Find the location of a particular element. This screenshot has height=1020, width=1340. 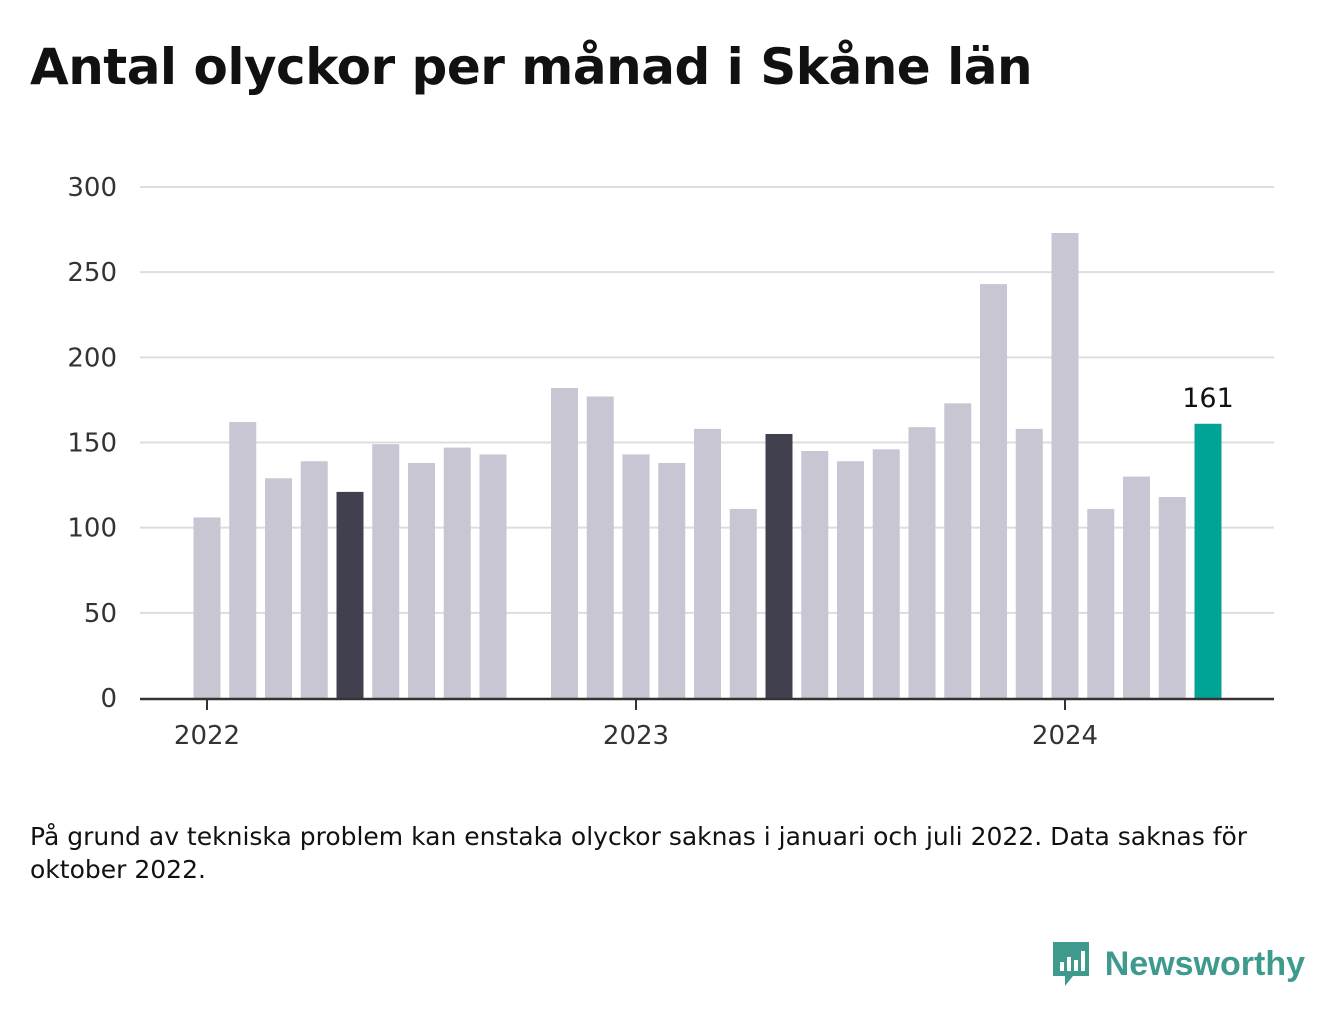

brand-logo: Newsworthy is located at coordinates (1178, 964).